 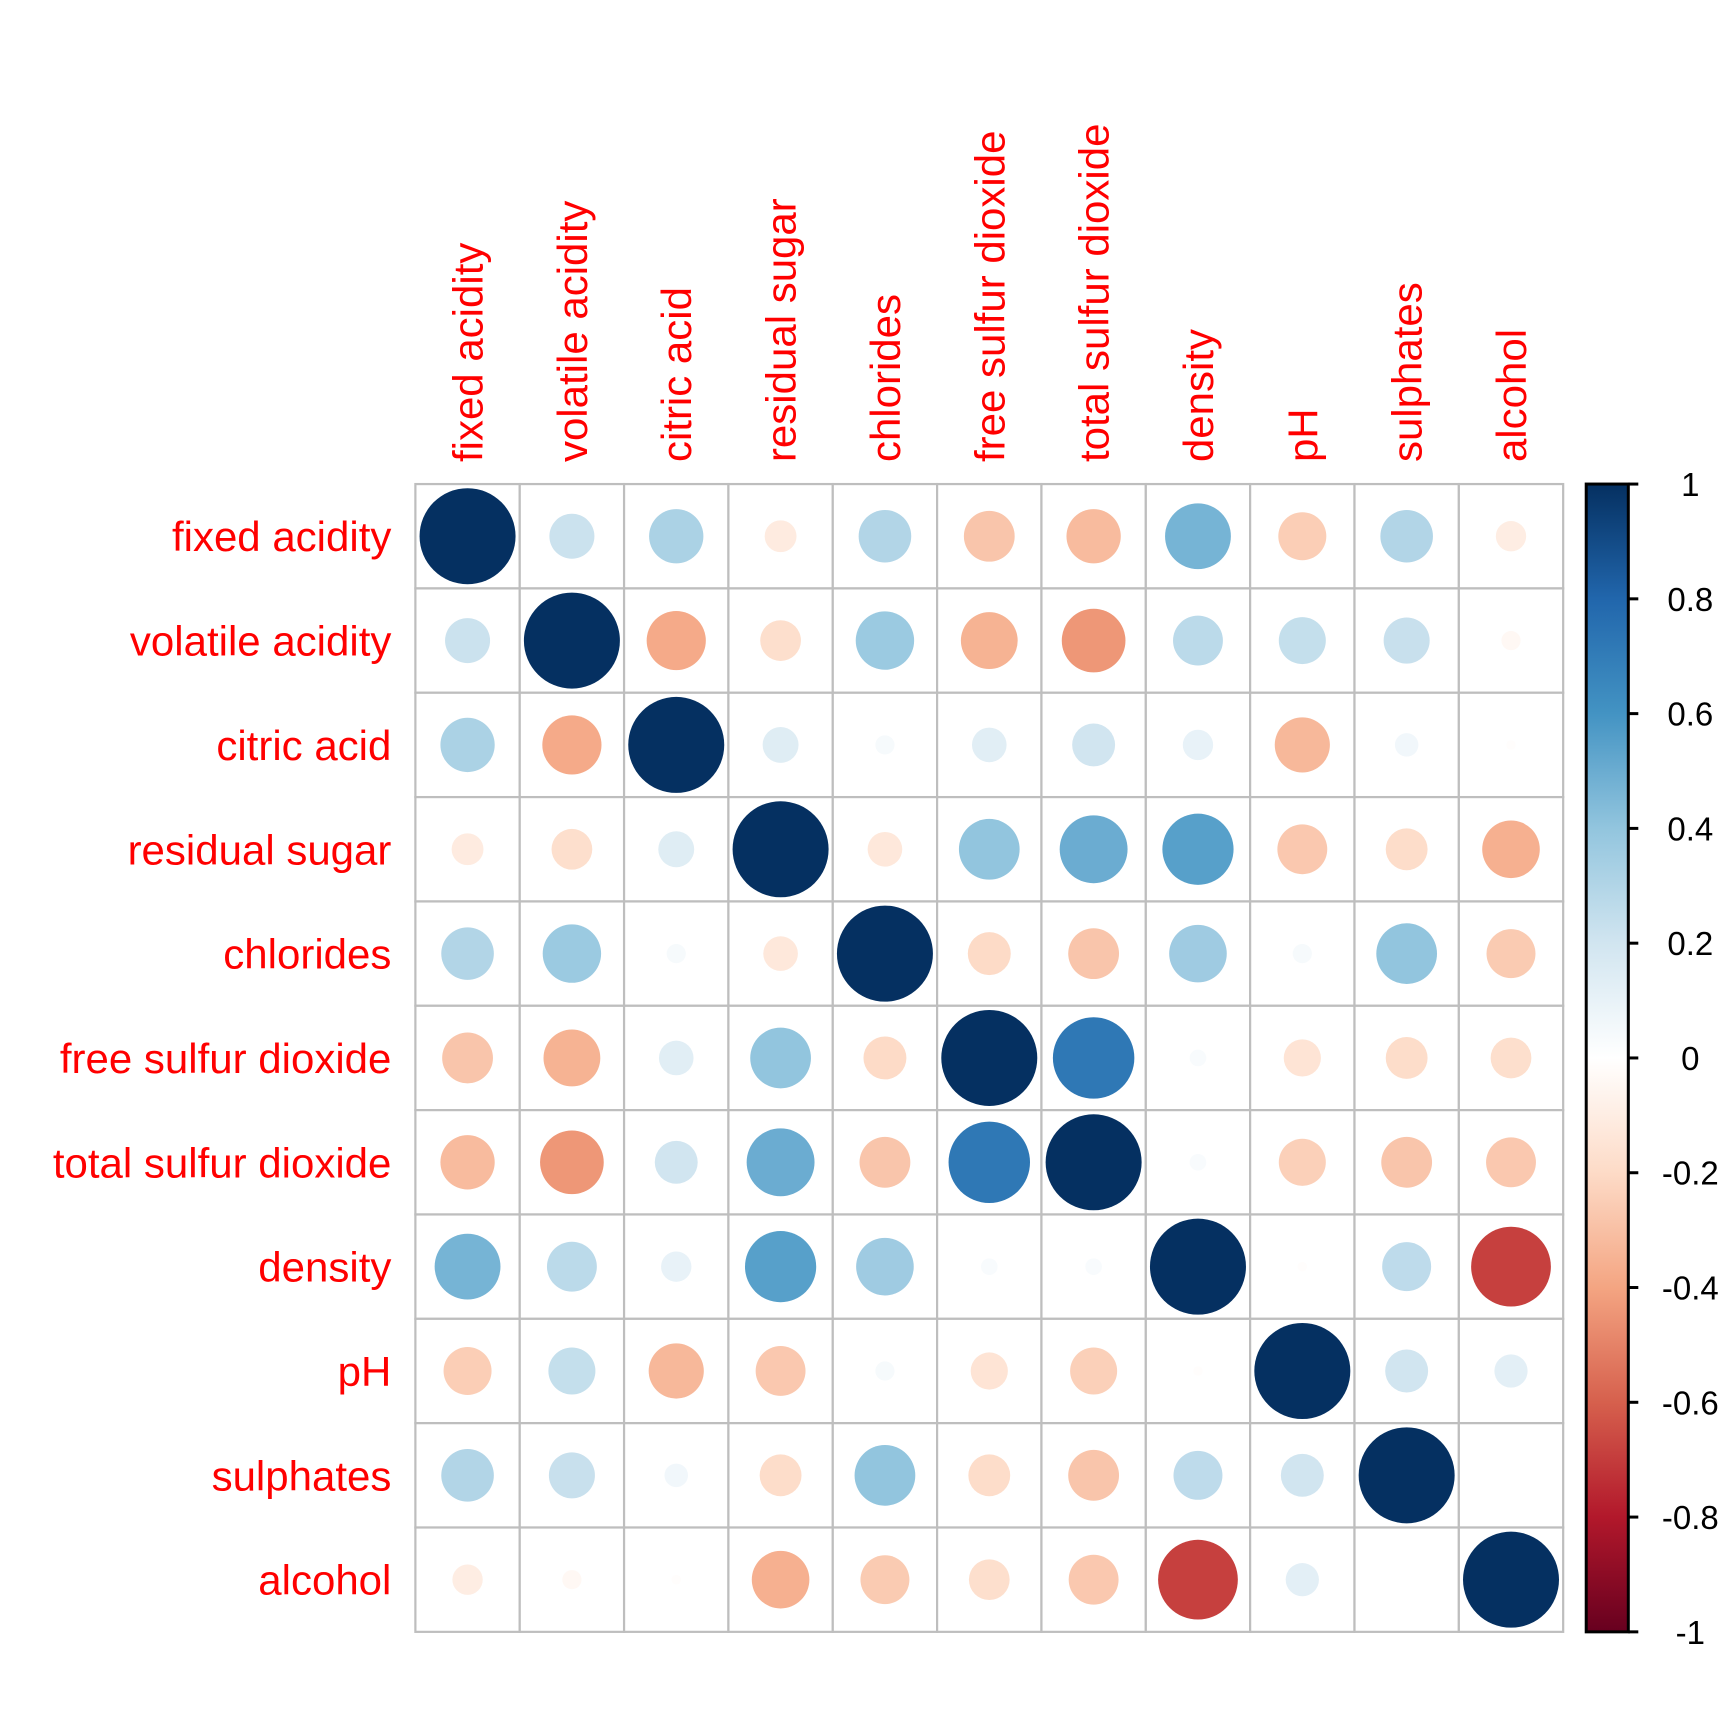 What do you see at coordinates (1690, 943) in the screenshot?
I see `colorbar-tick-label: 0.2` at bounding box center [1690, 943].